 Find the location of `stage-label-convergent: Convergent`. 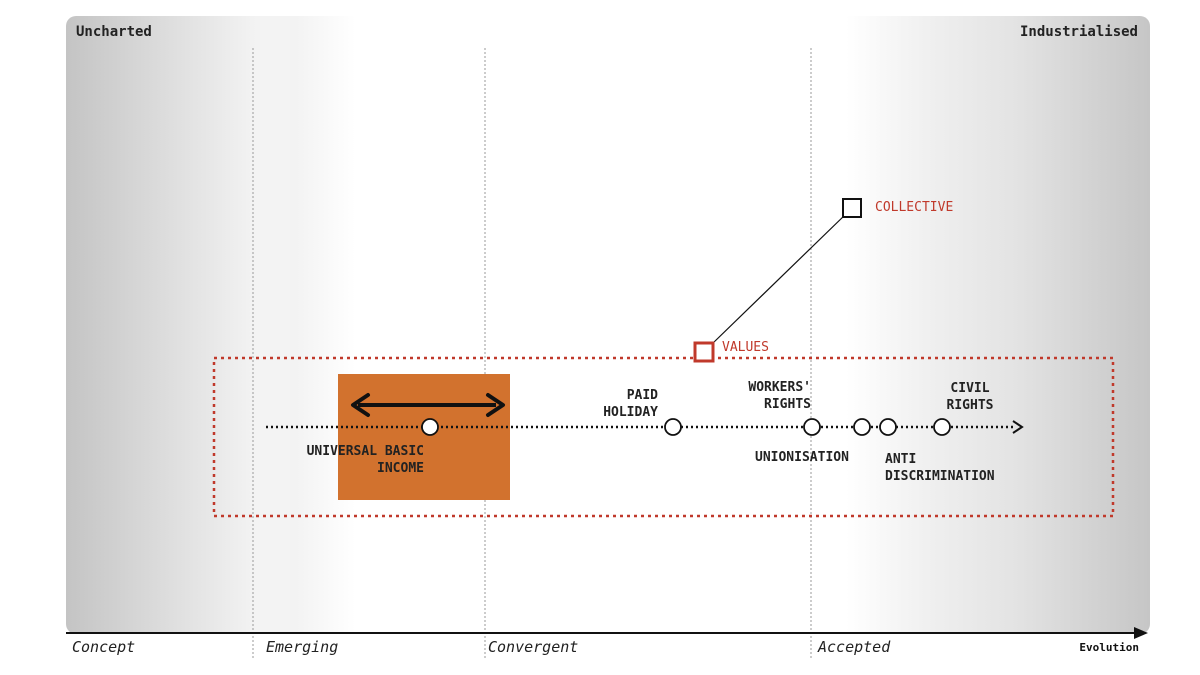

stage-label-convergent: Convergent is located at coordinates (533, 647).